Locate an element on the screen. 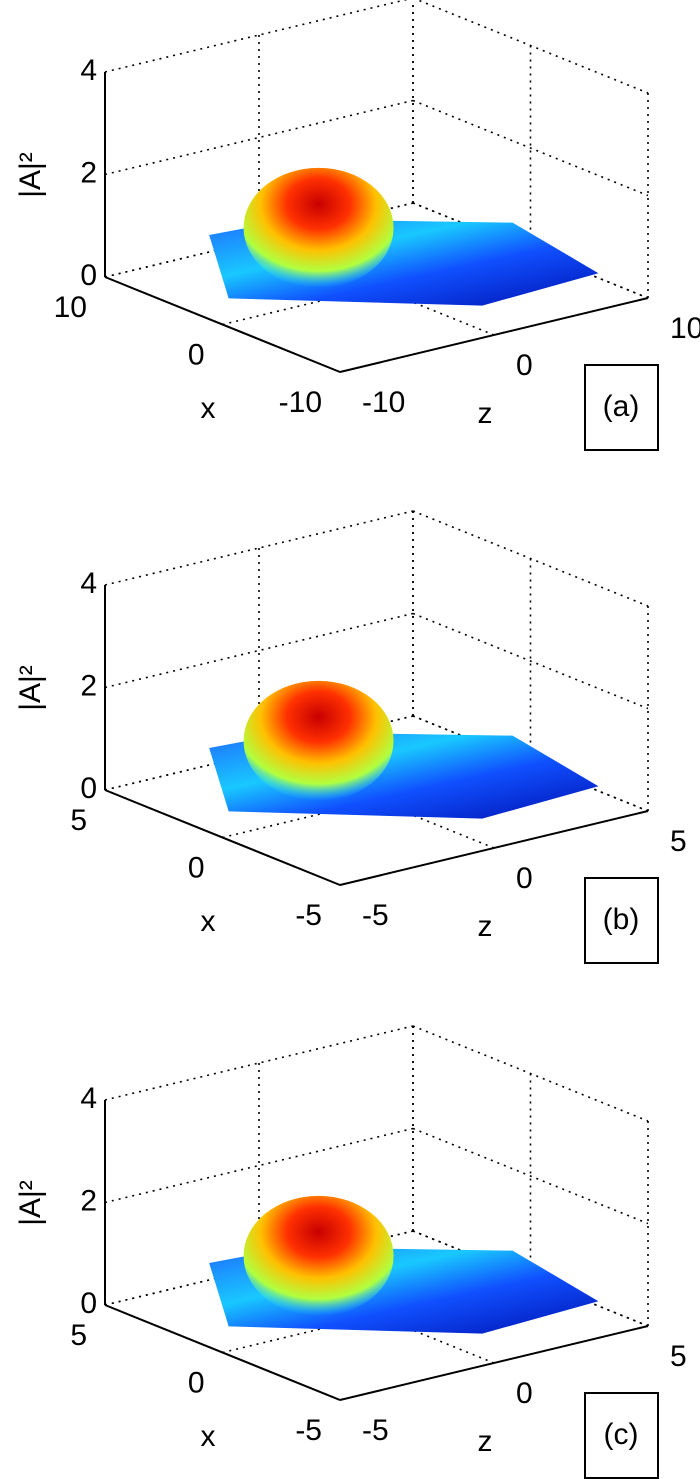 This screenshot has width=700, height=1479. x-tick-label: -10 is located at coordinates (300, 402).